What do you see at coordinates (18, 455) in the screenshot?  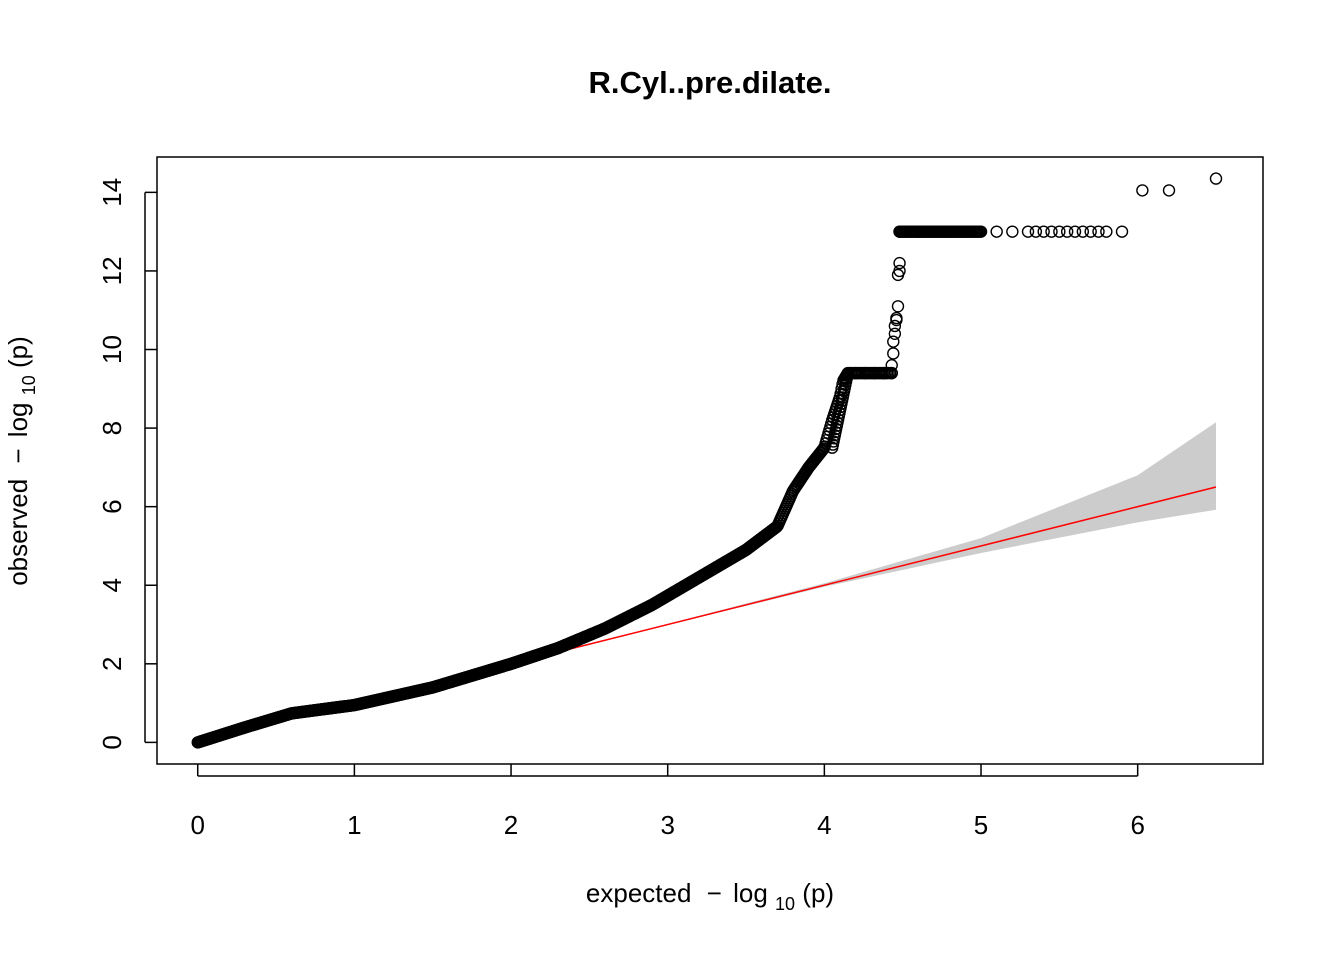 I see `y-axis-label-minus: −` at bounding box center [18, 455].